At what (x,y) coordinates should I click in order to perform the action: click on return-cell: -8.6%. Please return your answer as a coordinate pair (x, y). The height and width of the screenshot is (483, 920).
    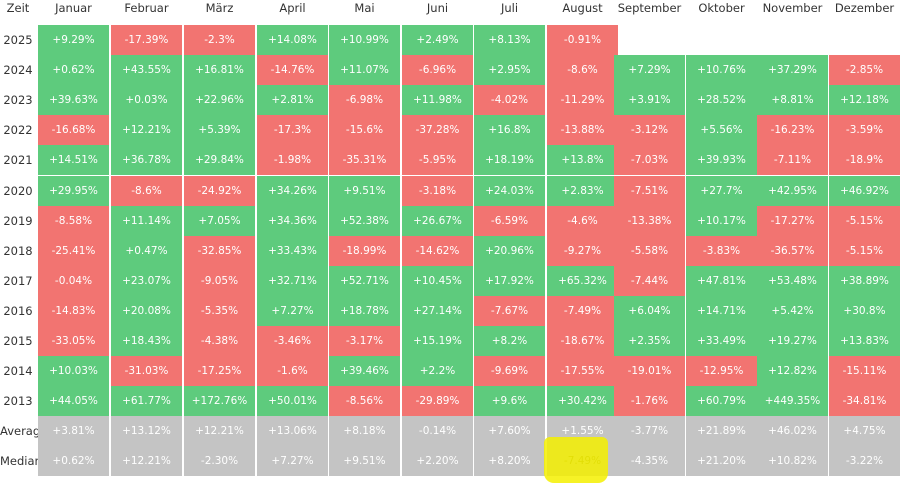
    Looking at the image, I should click on (146, 191).